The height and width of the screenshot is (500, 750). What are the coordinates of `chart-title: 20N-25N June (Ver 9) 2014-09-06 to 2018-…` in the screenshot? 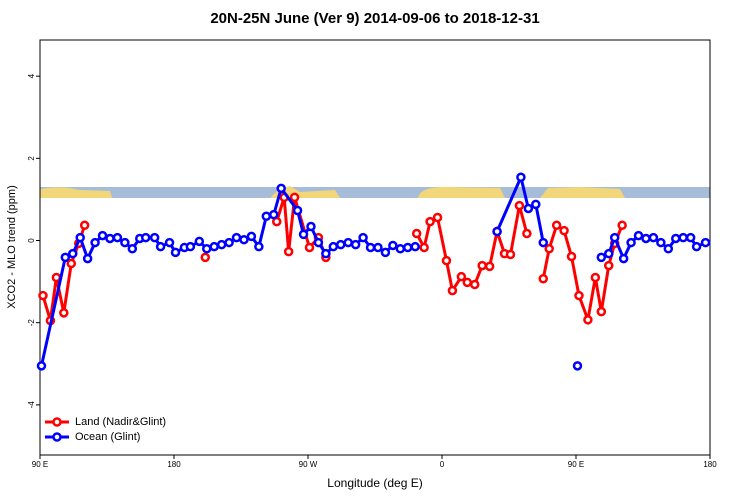 It's located at (374, 18).